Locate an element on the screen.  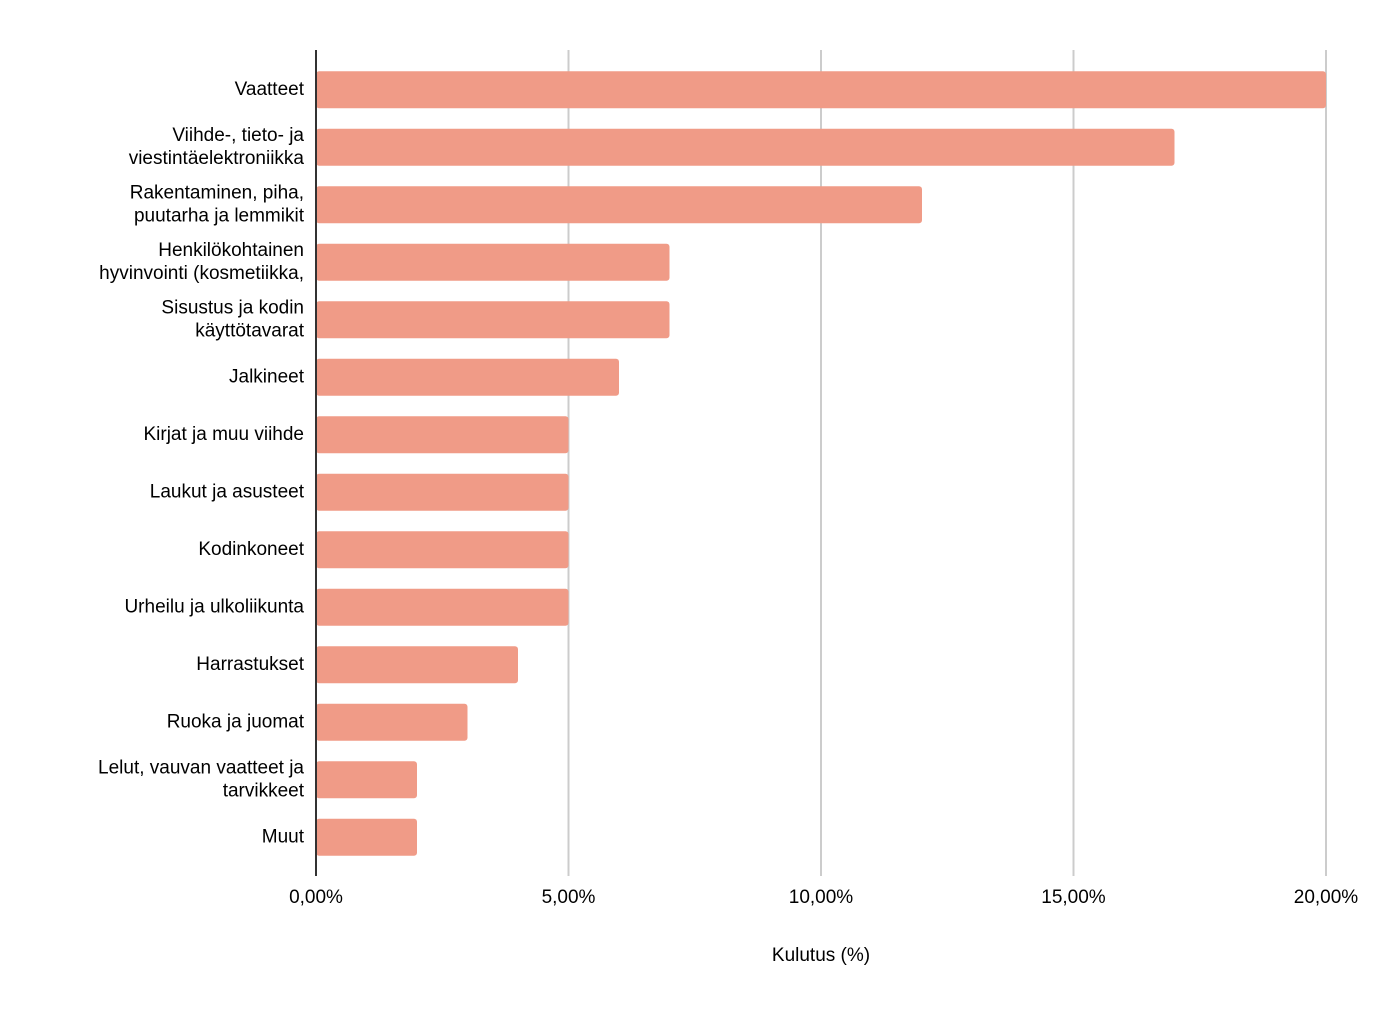
y-tick-label: Sisustus ja kodin käyttötavarat is located at coordinates (232, 319).